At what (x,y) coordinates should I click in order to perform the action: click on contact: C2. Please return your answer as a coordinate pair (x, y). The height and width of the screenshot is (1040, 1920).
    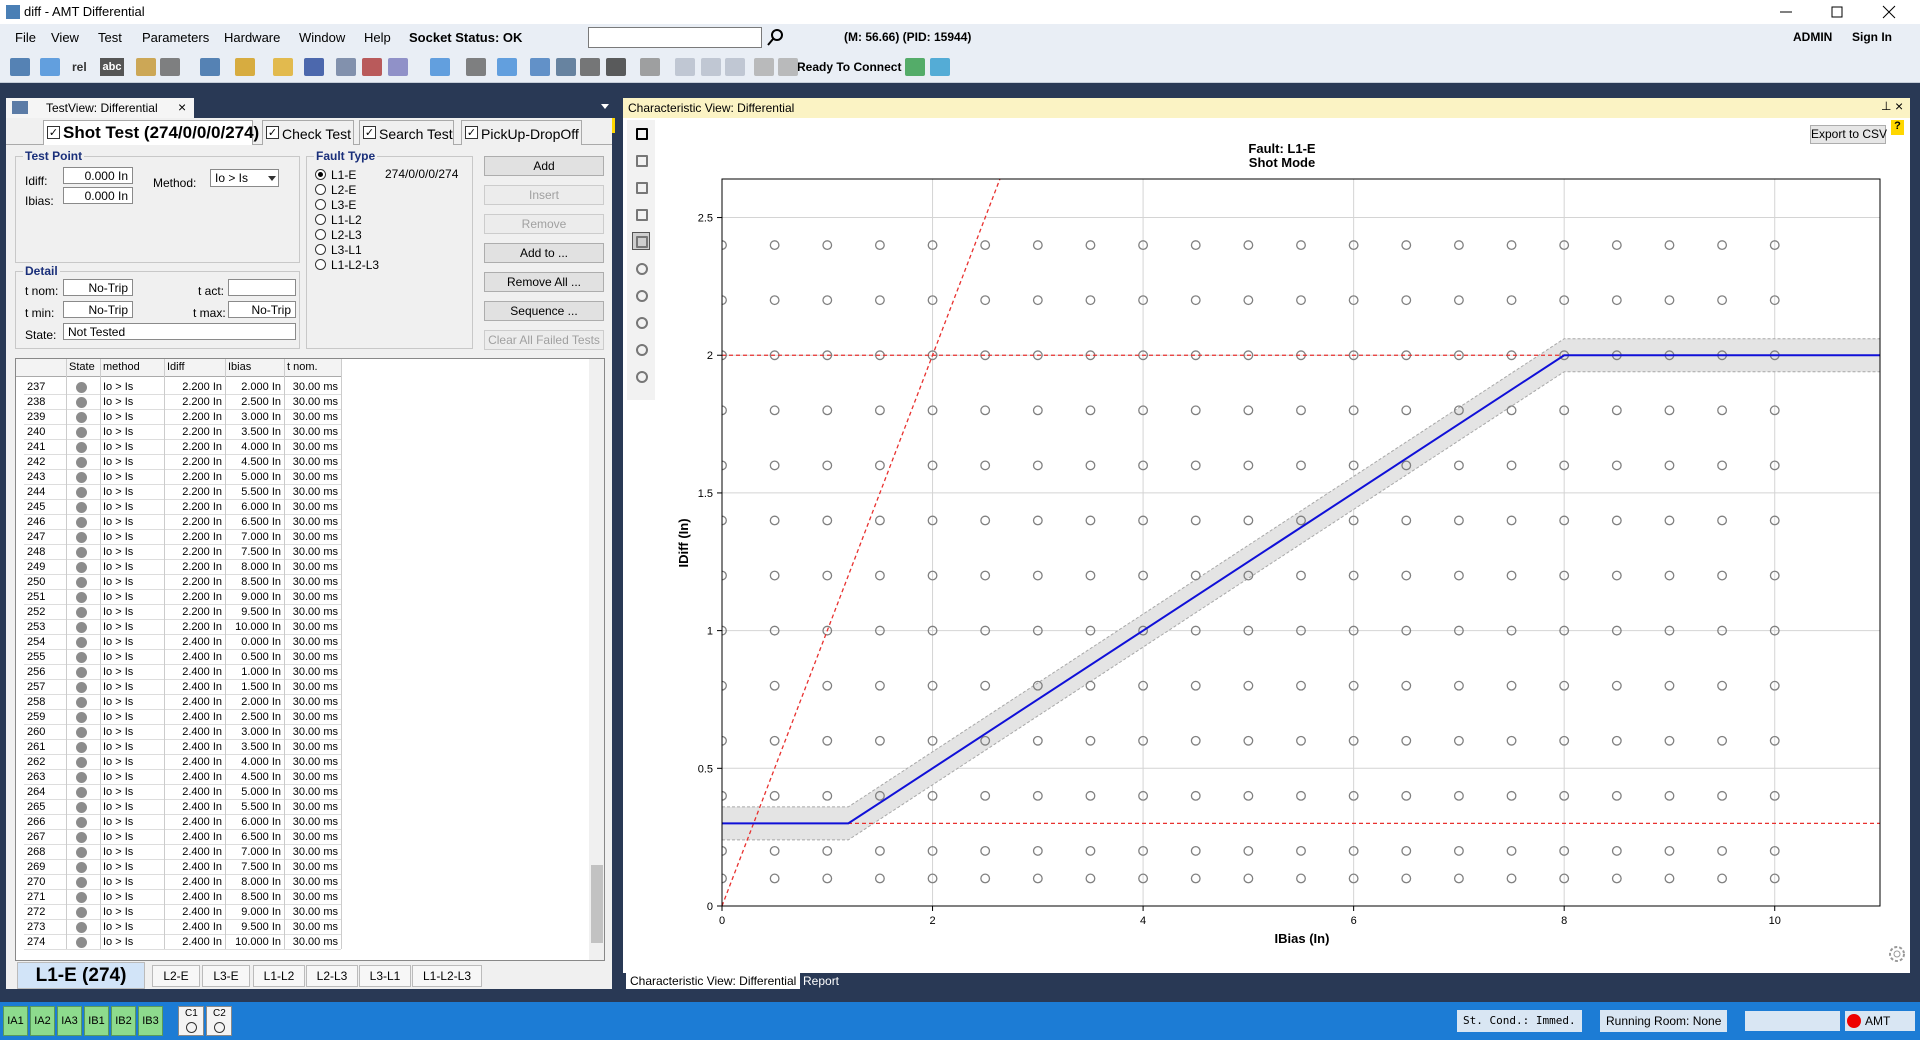
    Looking at the image, I should click on (219, 1021).